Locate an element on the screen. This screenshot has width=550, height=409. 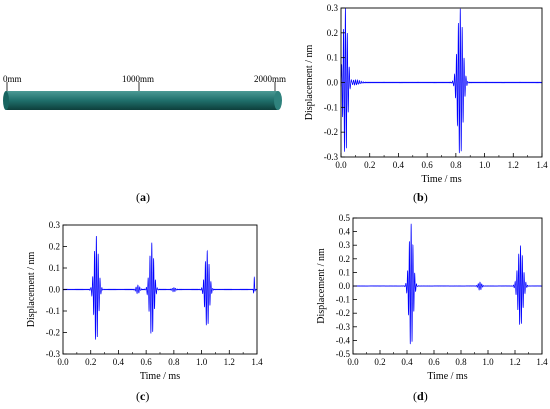
chart-b-xlabel: Time / ms is located at coordinates (441, 179).